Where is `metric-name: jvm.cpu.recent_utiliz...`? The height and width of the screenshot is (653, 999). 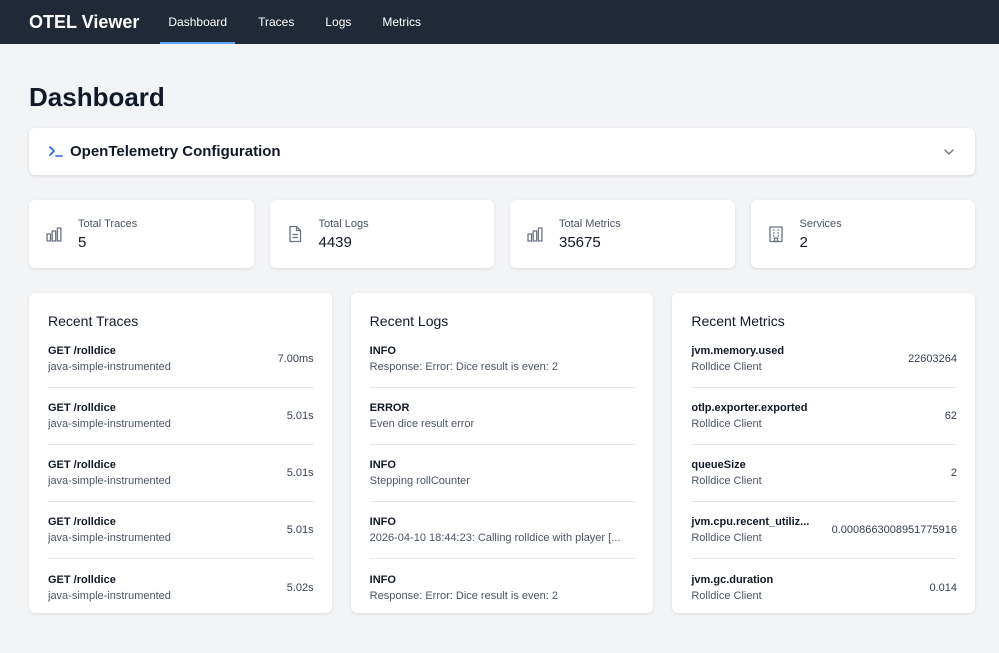 metric-name: jvm.cpu.recent_utiliz... is located at coordinates (750, 522).